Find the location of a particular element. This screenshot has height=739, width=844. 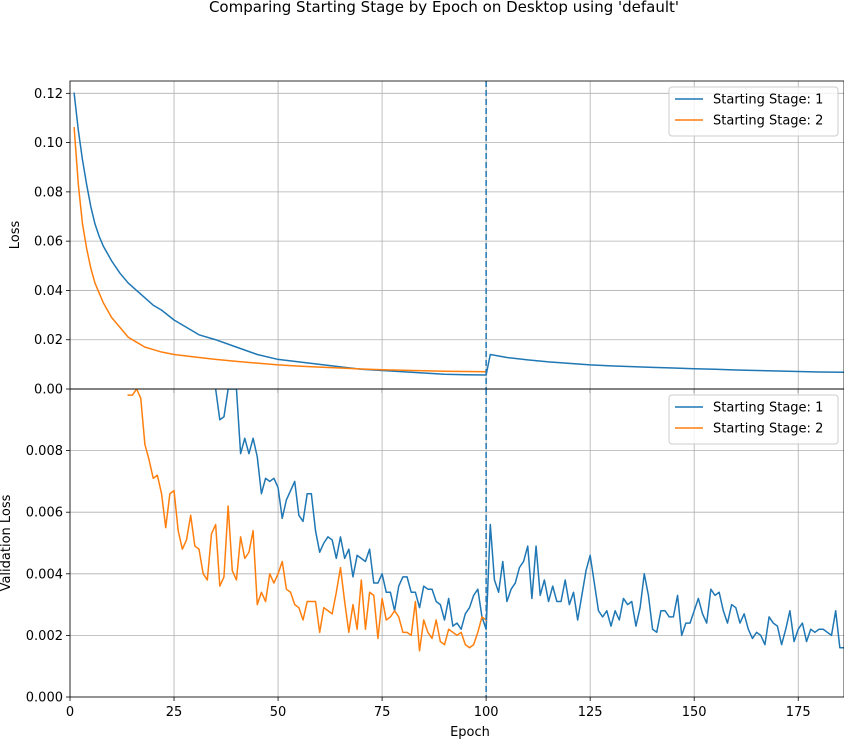

x-tick-label: 25 is located at coordinates (174, 712).